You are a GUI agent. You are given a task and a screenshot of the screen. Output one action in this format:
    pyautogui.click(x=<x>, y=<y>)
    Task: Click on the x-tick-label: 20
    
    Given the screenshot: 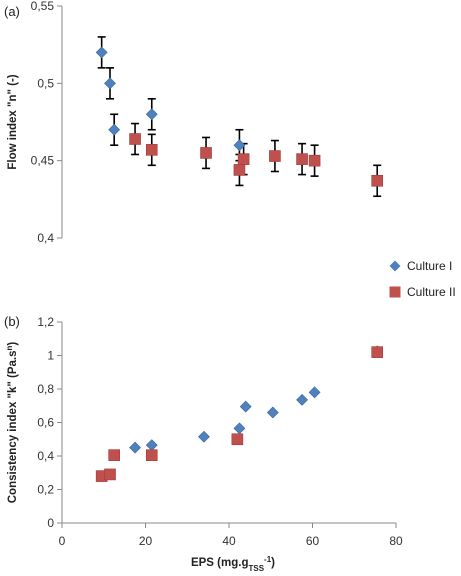 What is the action you would take?
    pyautogui.click(x=146, y=541)
    